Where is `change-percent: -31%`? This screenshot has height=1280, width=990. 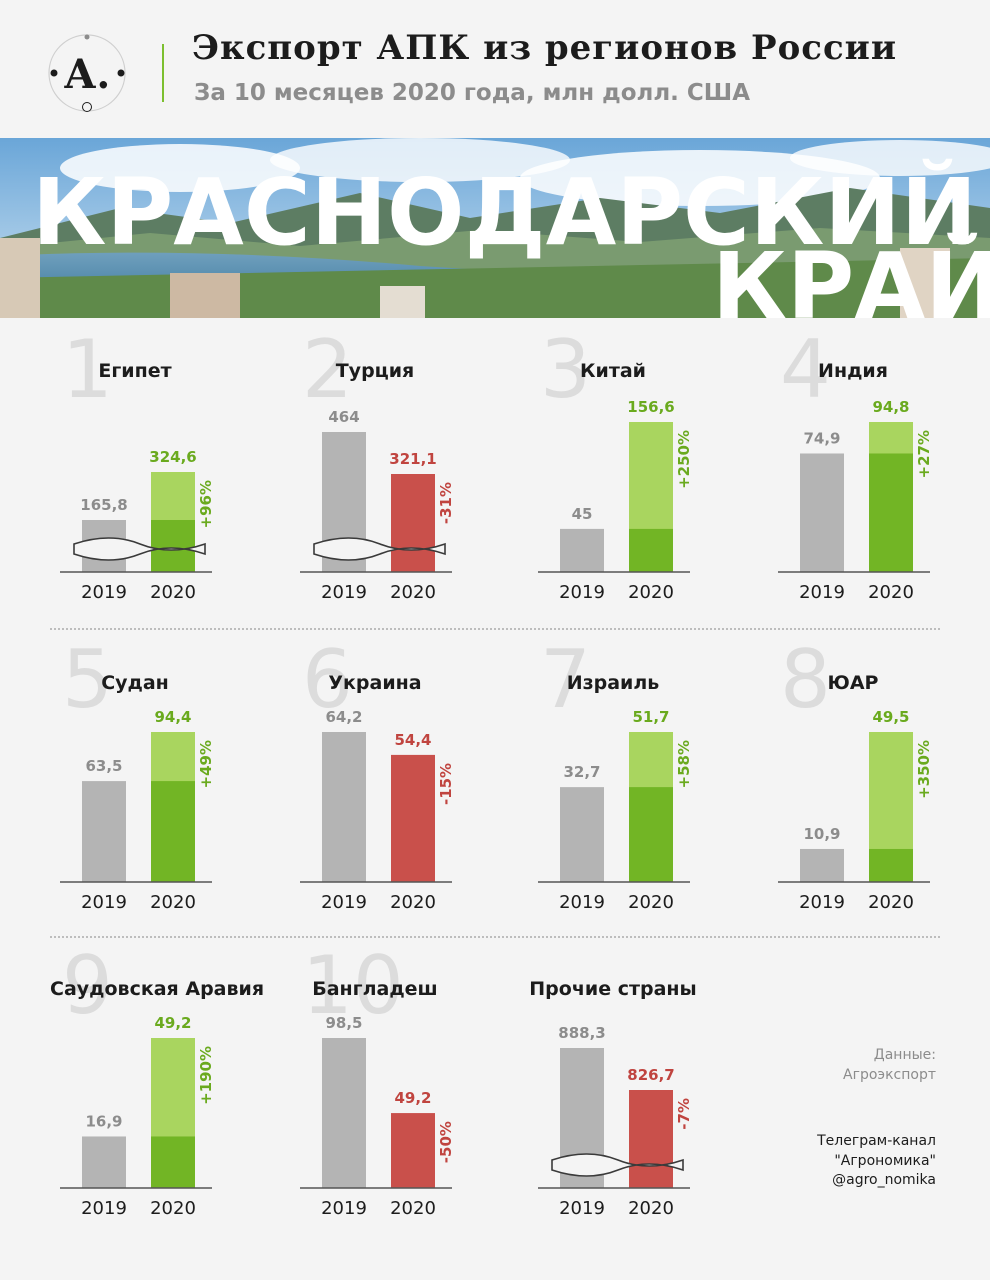
change-percent: -31% is located at coordinates (446, 503).